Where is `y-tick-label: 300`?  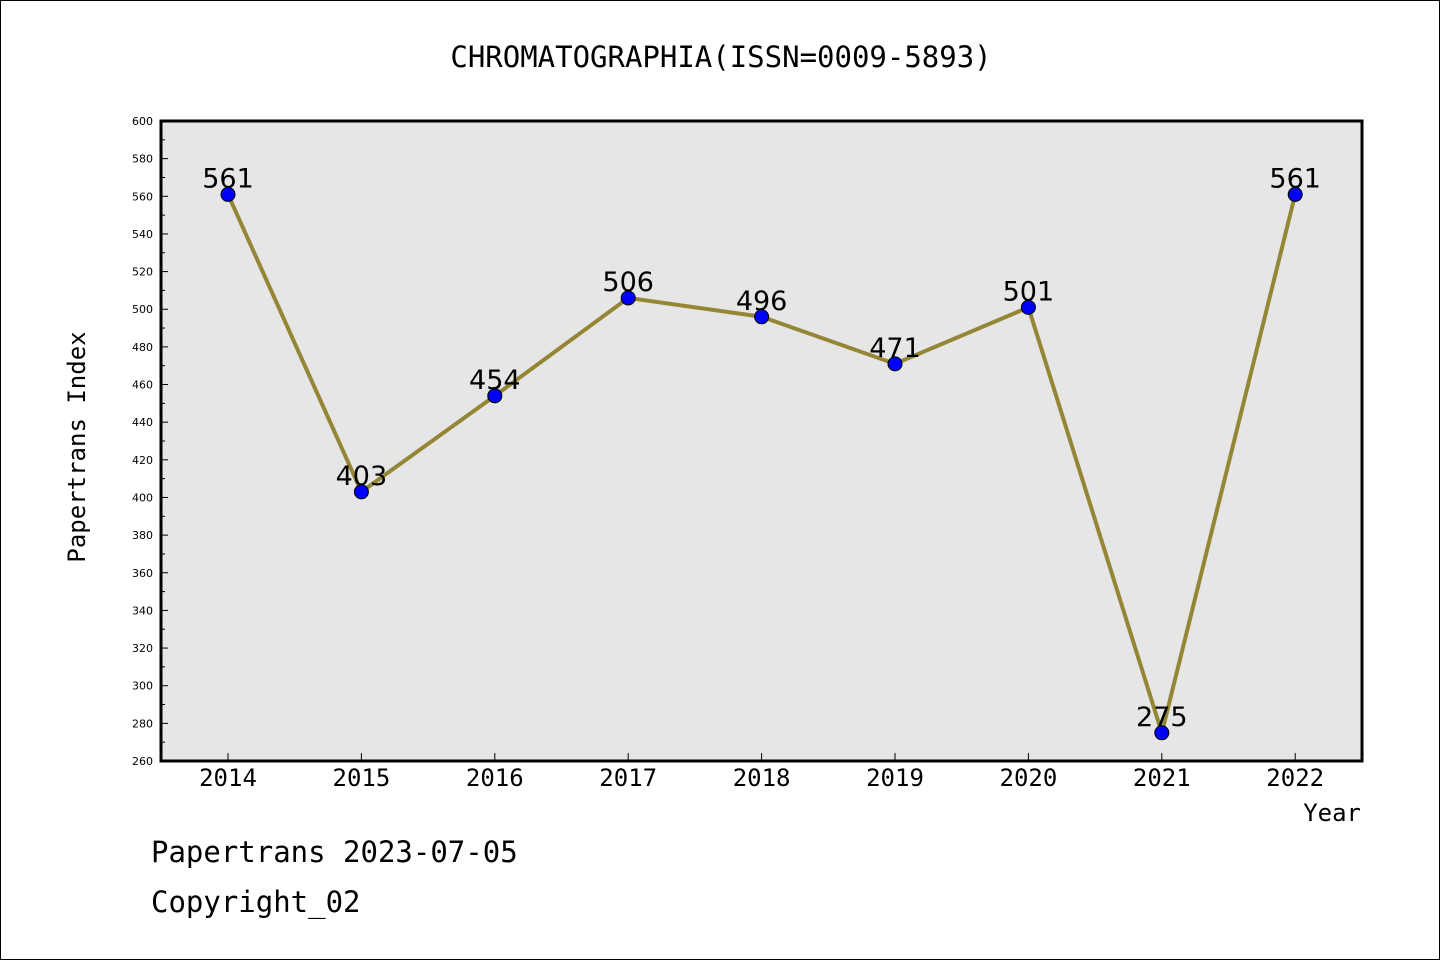 y-tick-label: 300 is located at coordinates (142, 686).